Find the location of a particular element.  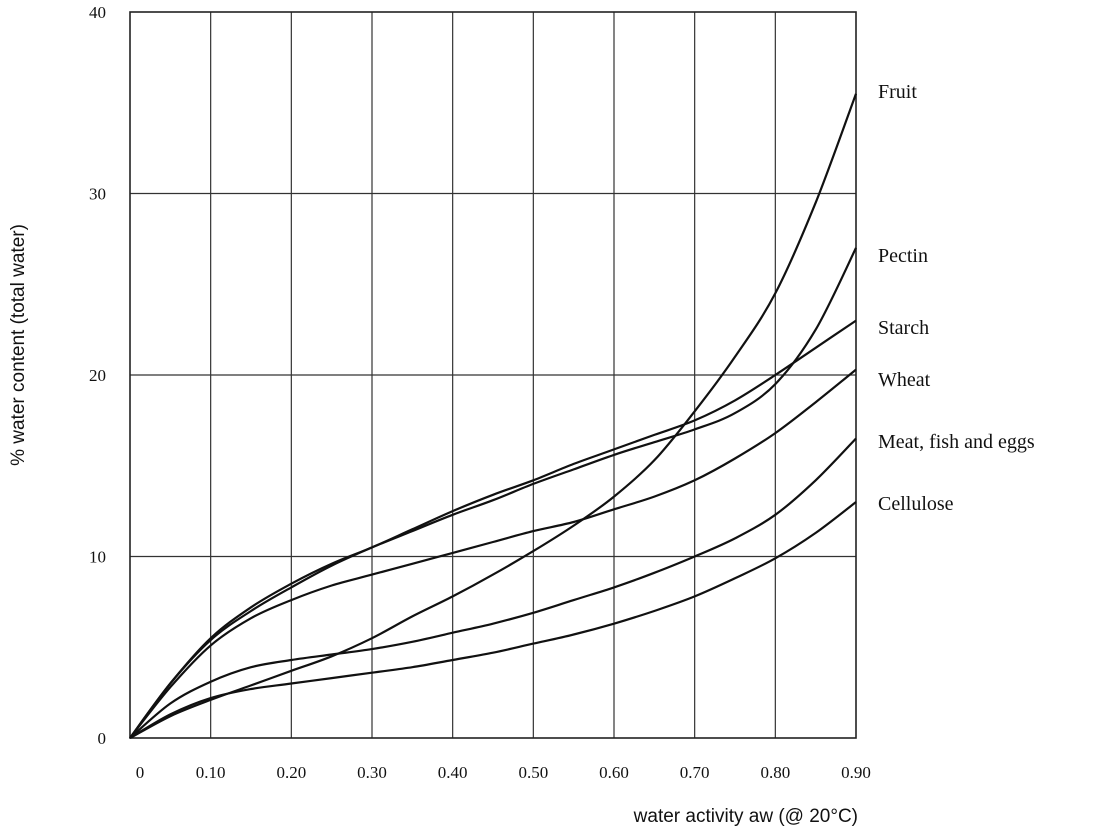

y-tick-label: 20 is located at coordinates (97, 375).